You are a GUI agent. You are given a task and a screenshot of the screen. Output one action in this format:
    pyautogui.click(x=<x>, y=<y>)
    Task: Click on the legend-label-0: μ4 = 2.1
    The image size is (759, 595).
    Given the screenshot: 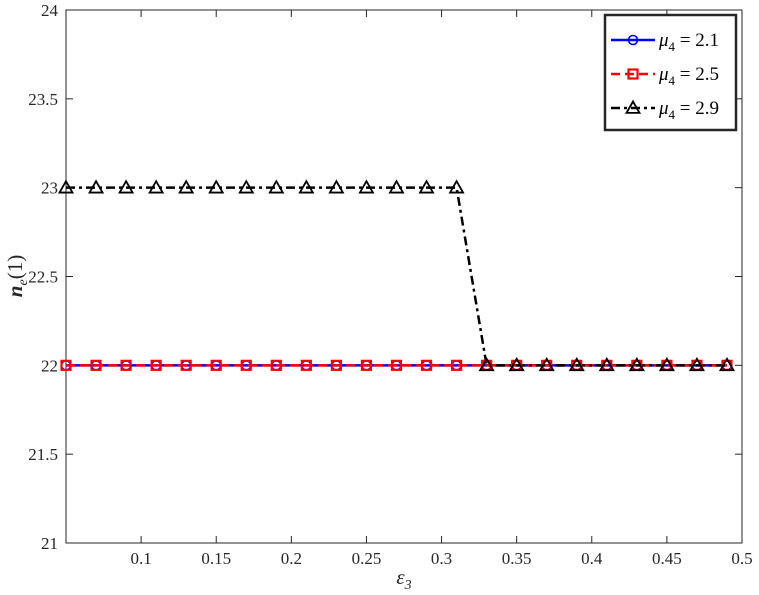 What is the action you would take?
    pyautogui.click(x=688, y=42)
    